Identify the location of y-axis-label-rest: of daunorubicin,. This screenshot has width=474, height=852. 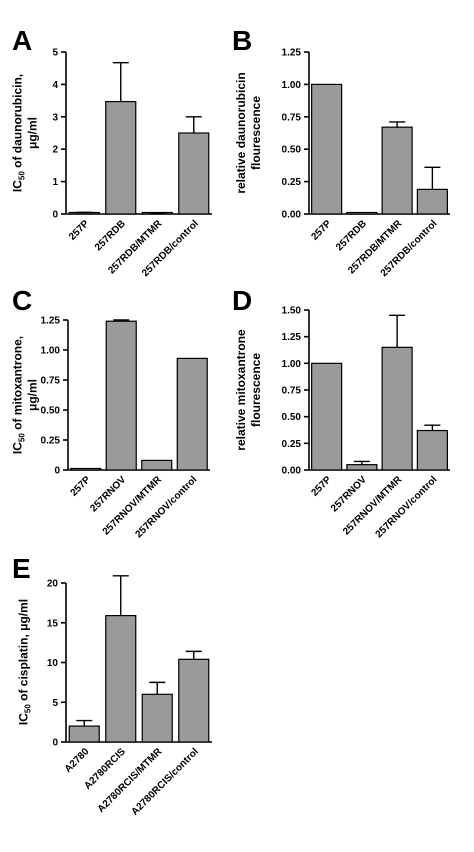
(18, 122).